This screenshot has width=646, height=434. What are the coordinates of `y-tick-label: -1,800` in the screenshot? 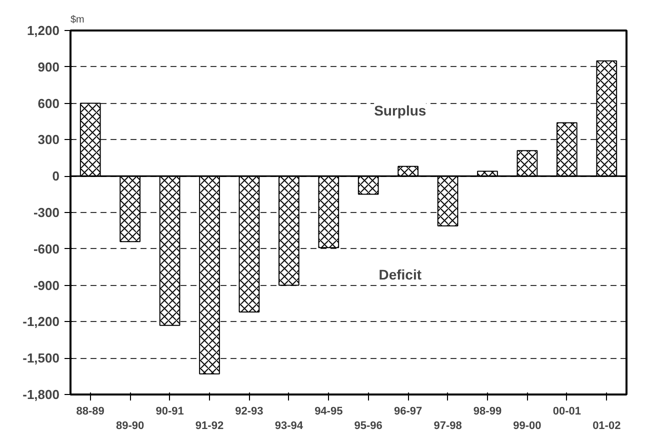 It's located at (41, 394).